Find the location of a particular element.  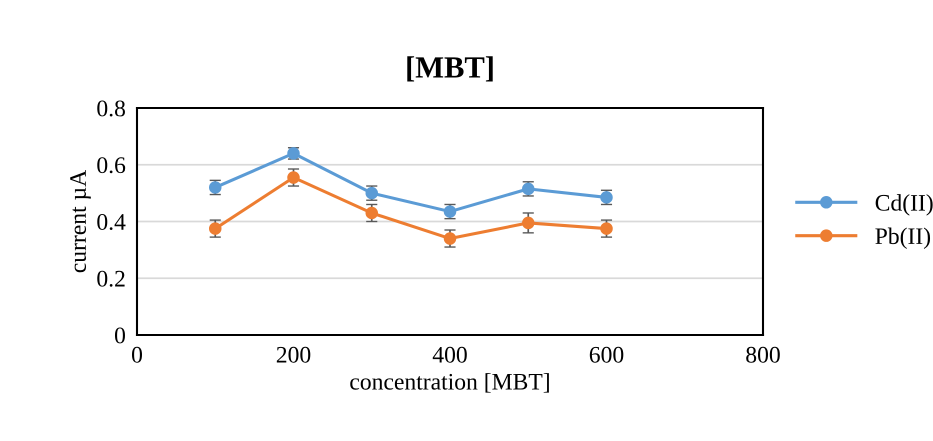

chart-title: [MBT] is located at coordinates (450, 69).